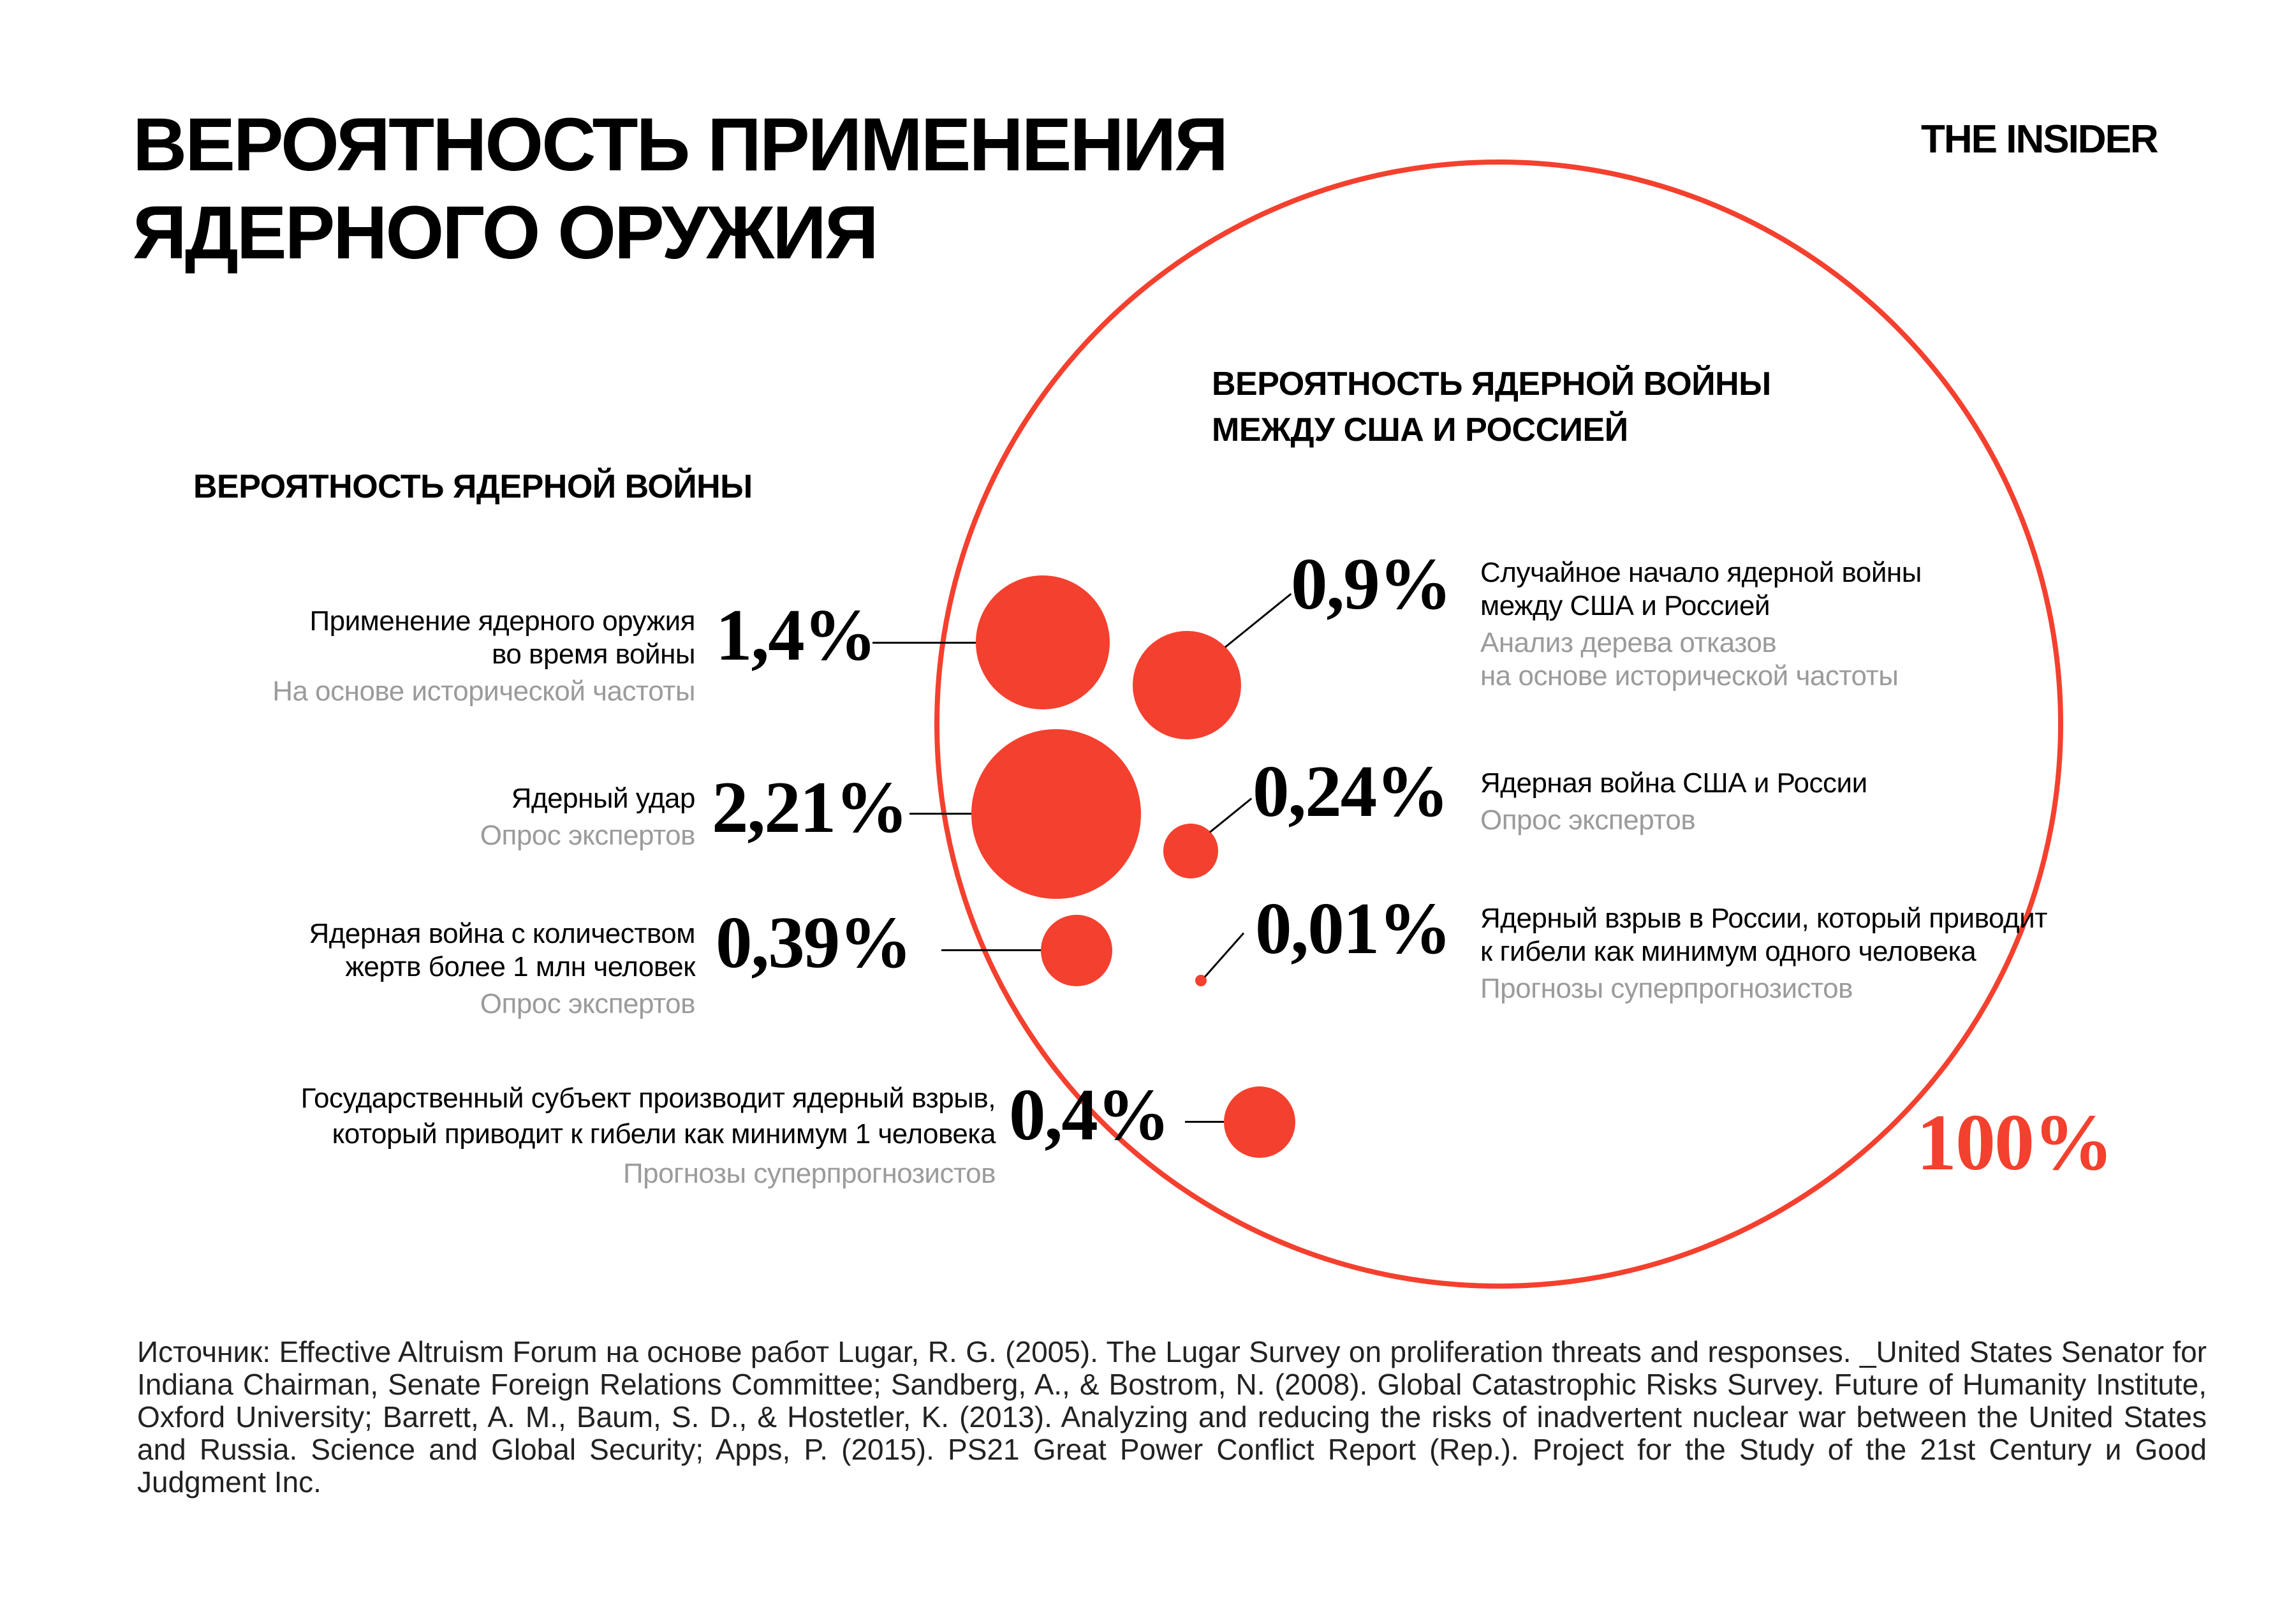 This screenshot has width=2296, height=1614. I want to click on right-item-label: Ядерная война США и России, so click(1673, 783).